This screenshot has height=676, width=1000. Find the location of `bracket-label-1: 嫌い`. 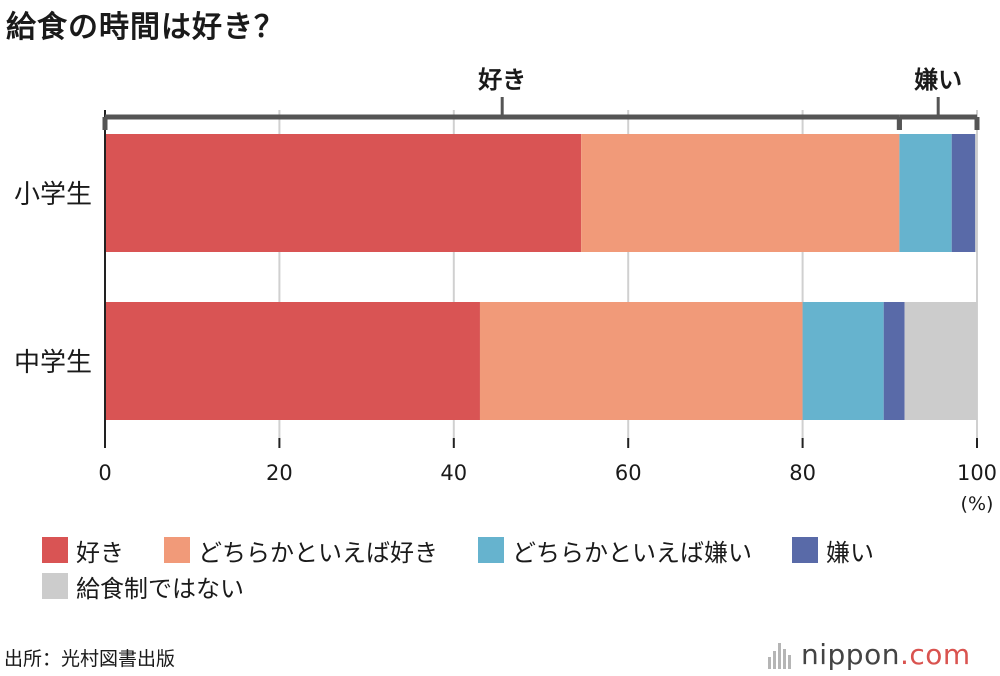

bracket-label-1: 嫌い is located at coordinates (938, 80).